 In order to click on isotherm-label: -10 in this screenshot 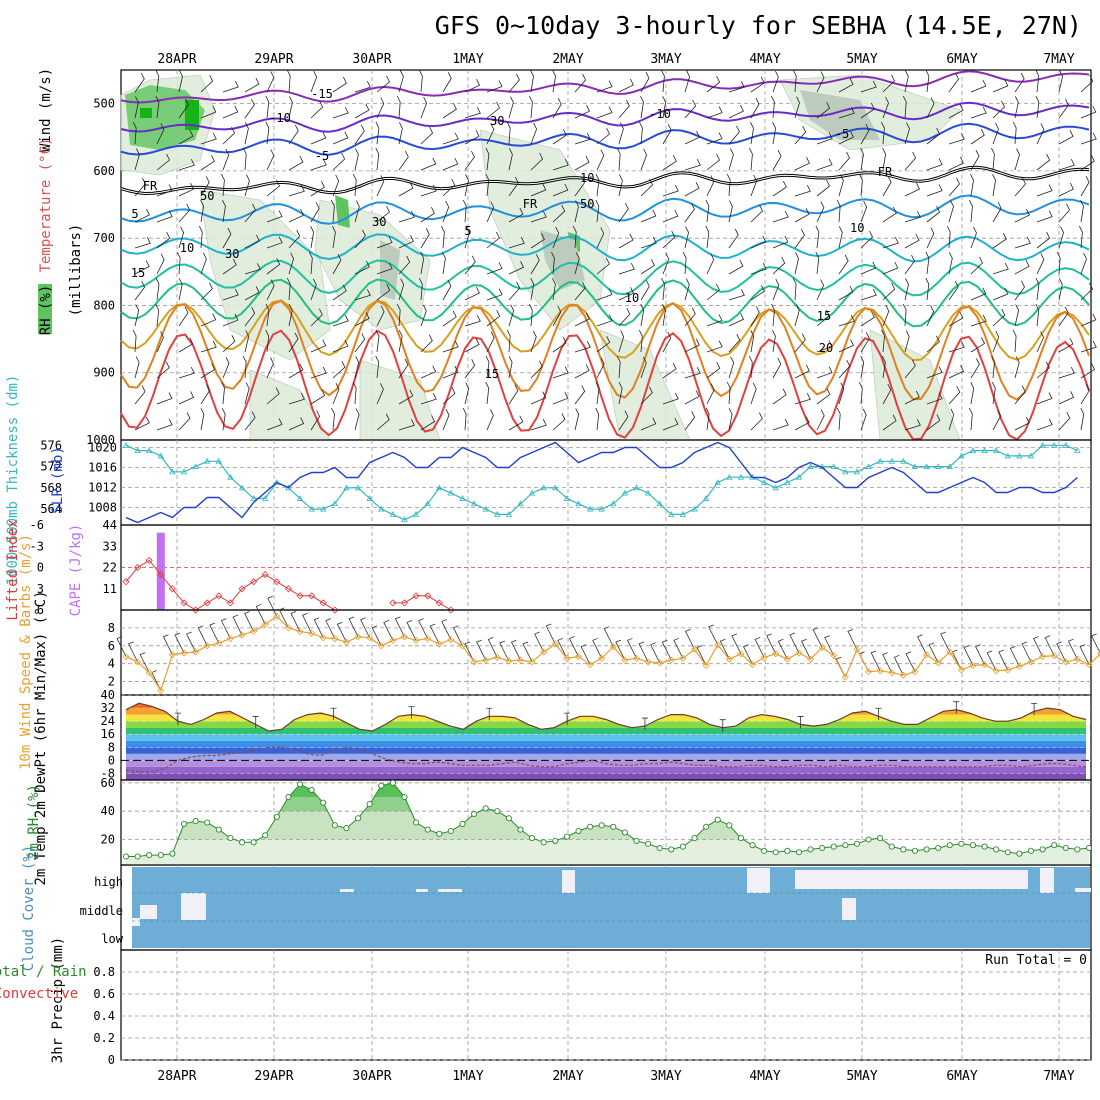, I will do `click(280, 118)`.